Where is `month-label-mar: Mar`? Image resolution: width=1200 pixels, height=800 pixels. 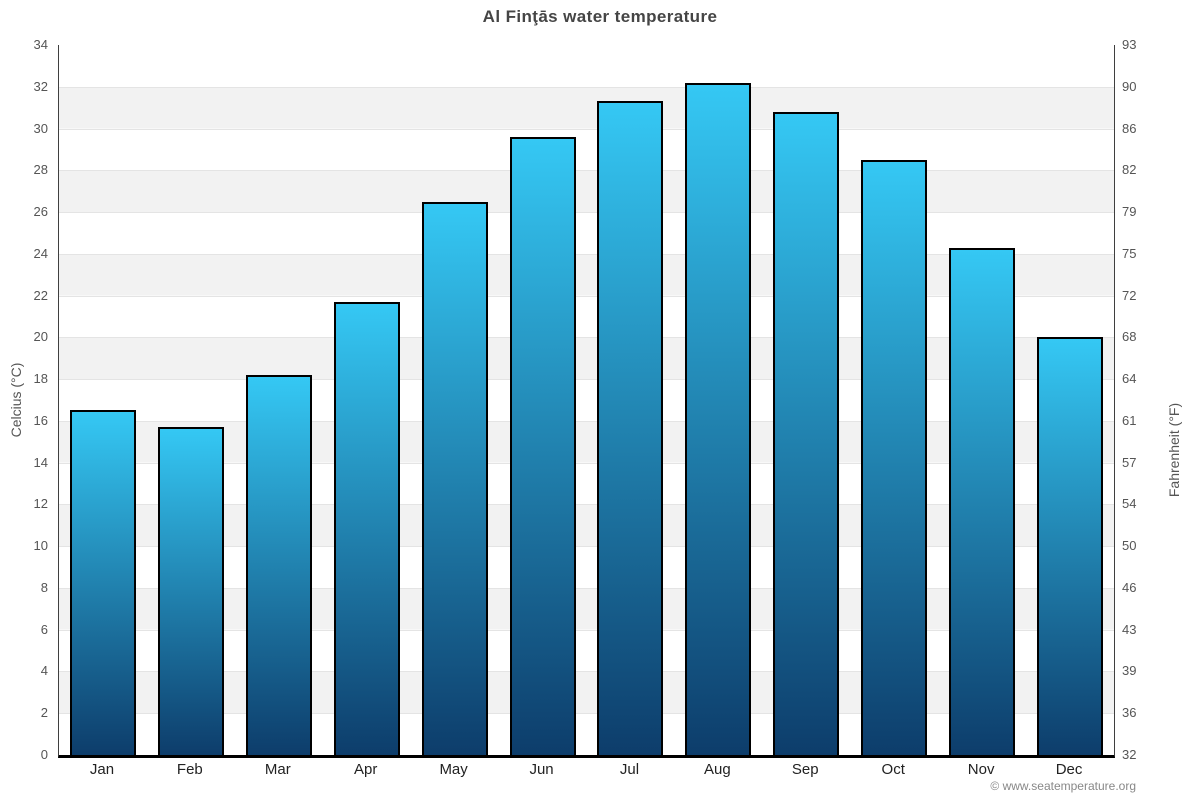 month-label-mar: Mar is located at coordinates (277, 769).